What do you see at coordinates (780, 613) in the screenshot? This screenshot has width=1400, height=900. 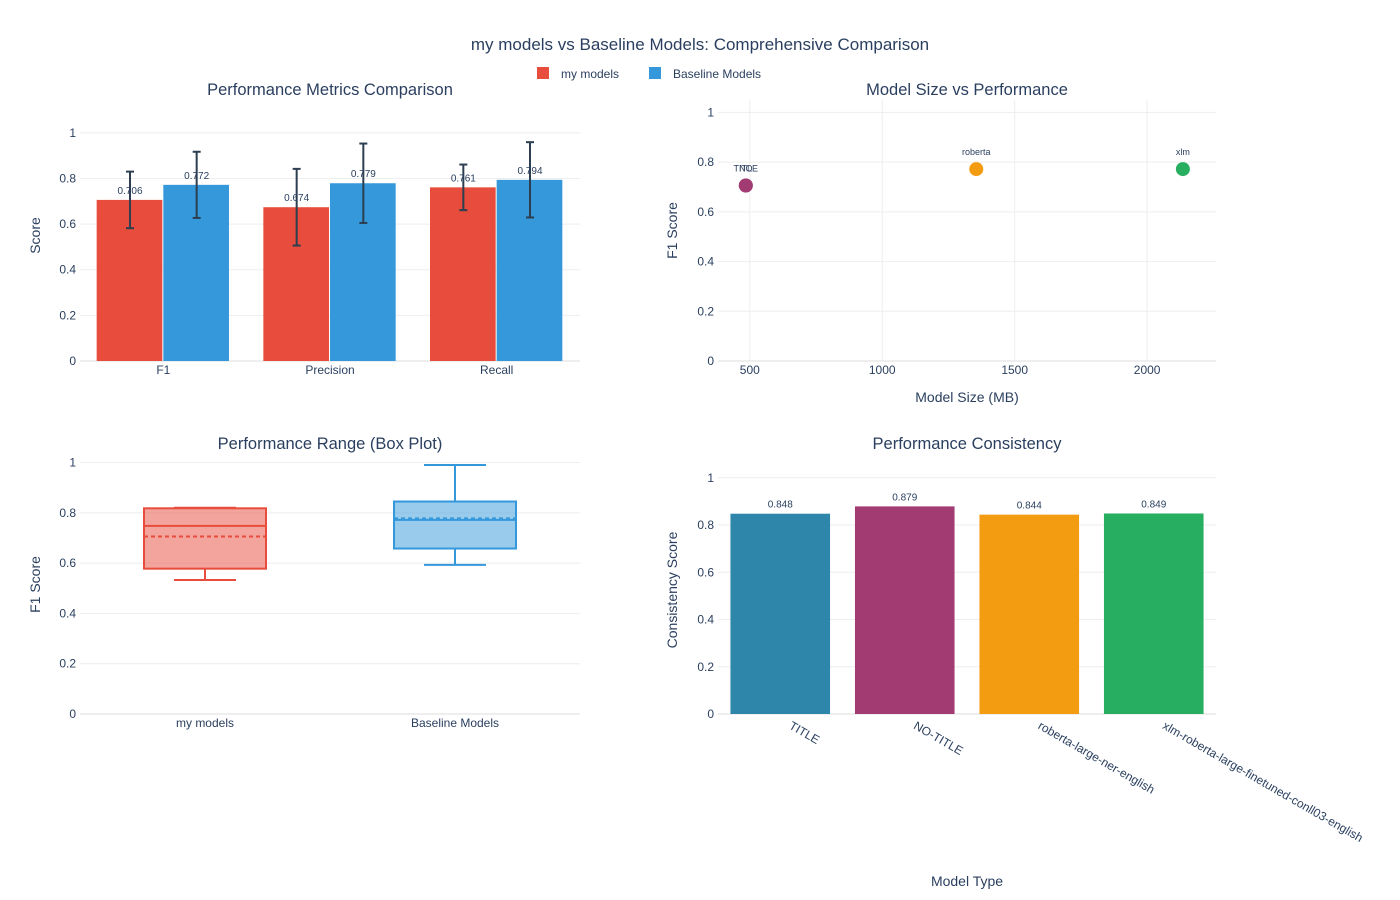 I see `bar-title` at bounding box center [780, 613].